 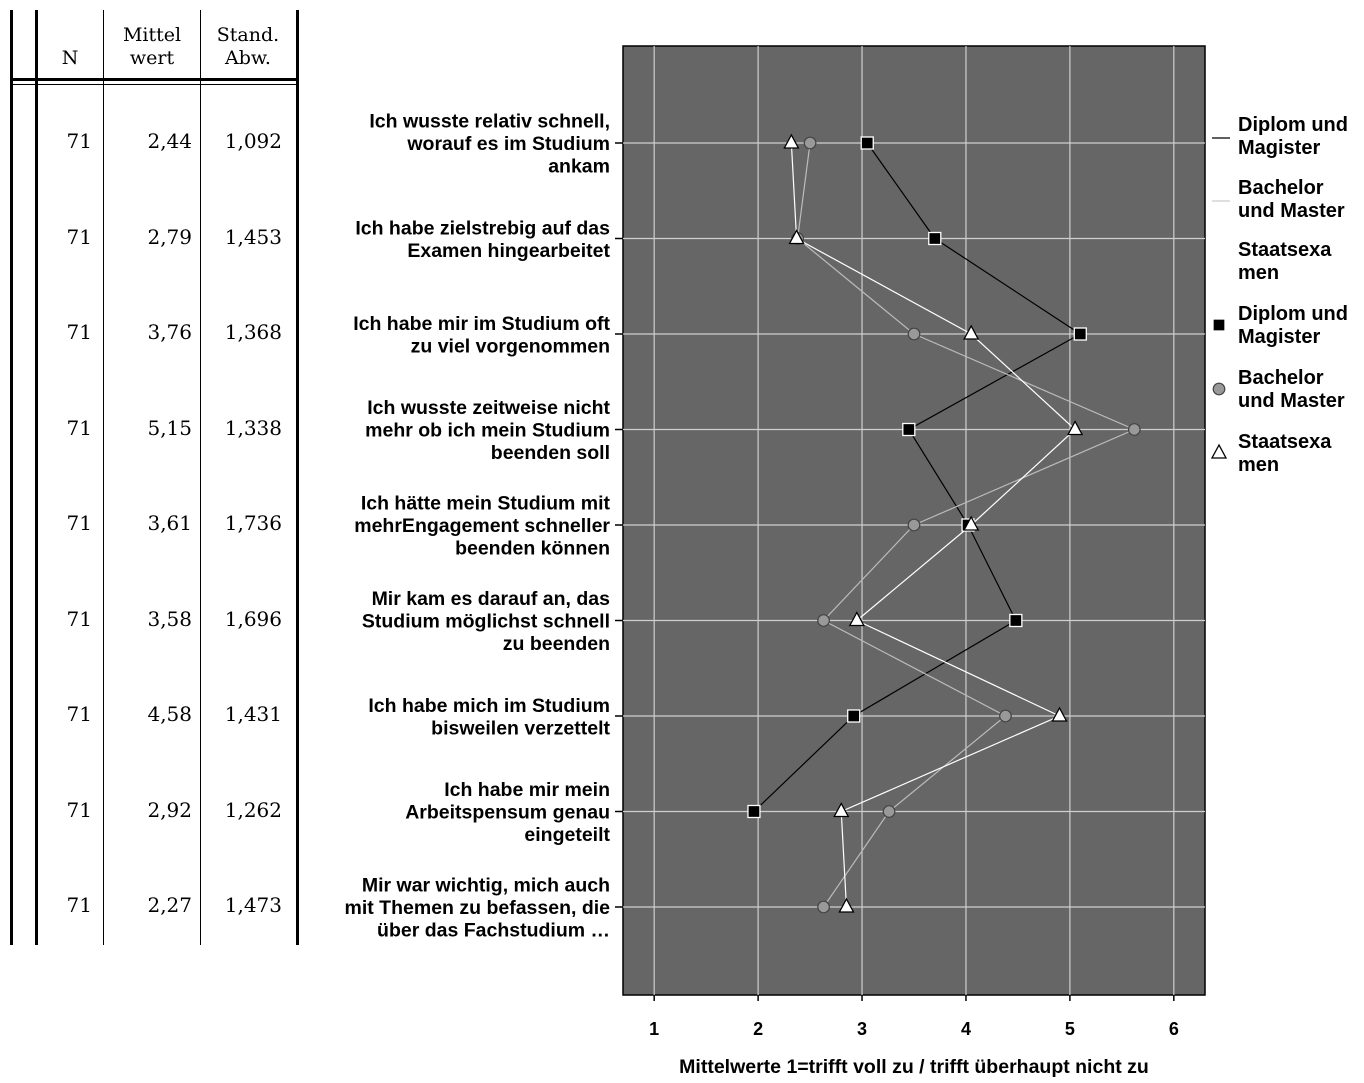 I want to click on table-cell-mean: 2,44, so click(x=169, y=141).